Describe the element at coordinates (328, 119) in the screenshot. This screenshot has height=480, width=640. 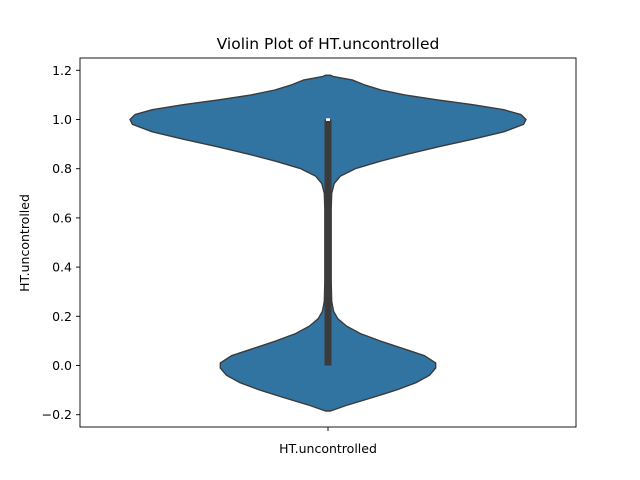
I see `violin-median` at that location.